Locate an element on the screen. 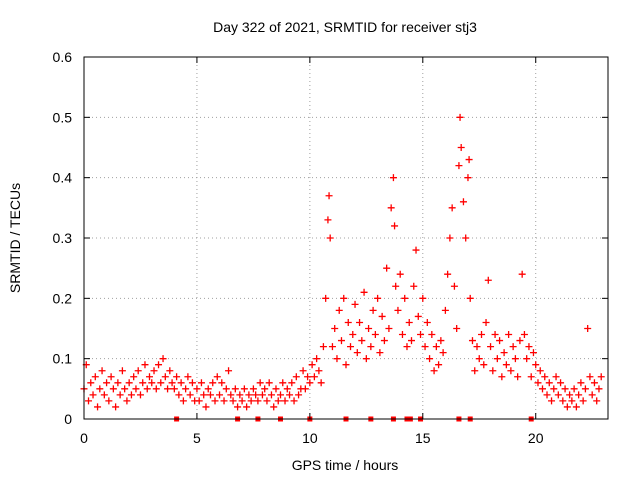  y-tick-label: 0.6 is located at coordinates (63, 57).